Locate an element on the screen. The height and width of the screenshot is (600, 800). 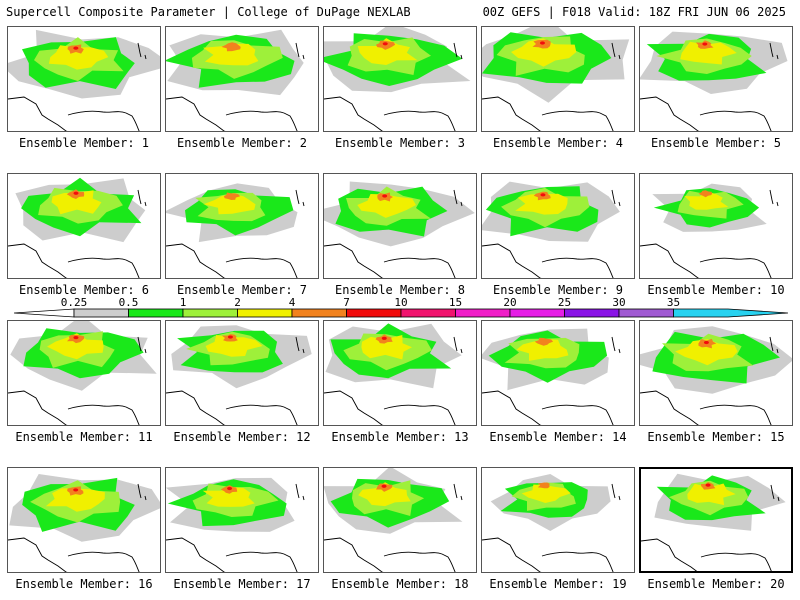
scale-arrow-low is located at coordinates (44, 313).